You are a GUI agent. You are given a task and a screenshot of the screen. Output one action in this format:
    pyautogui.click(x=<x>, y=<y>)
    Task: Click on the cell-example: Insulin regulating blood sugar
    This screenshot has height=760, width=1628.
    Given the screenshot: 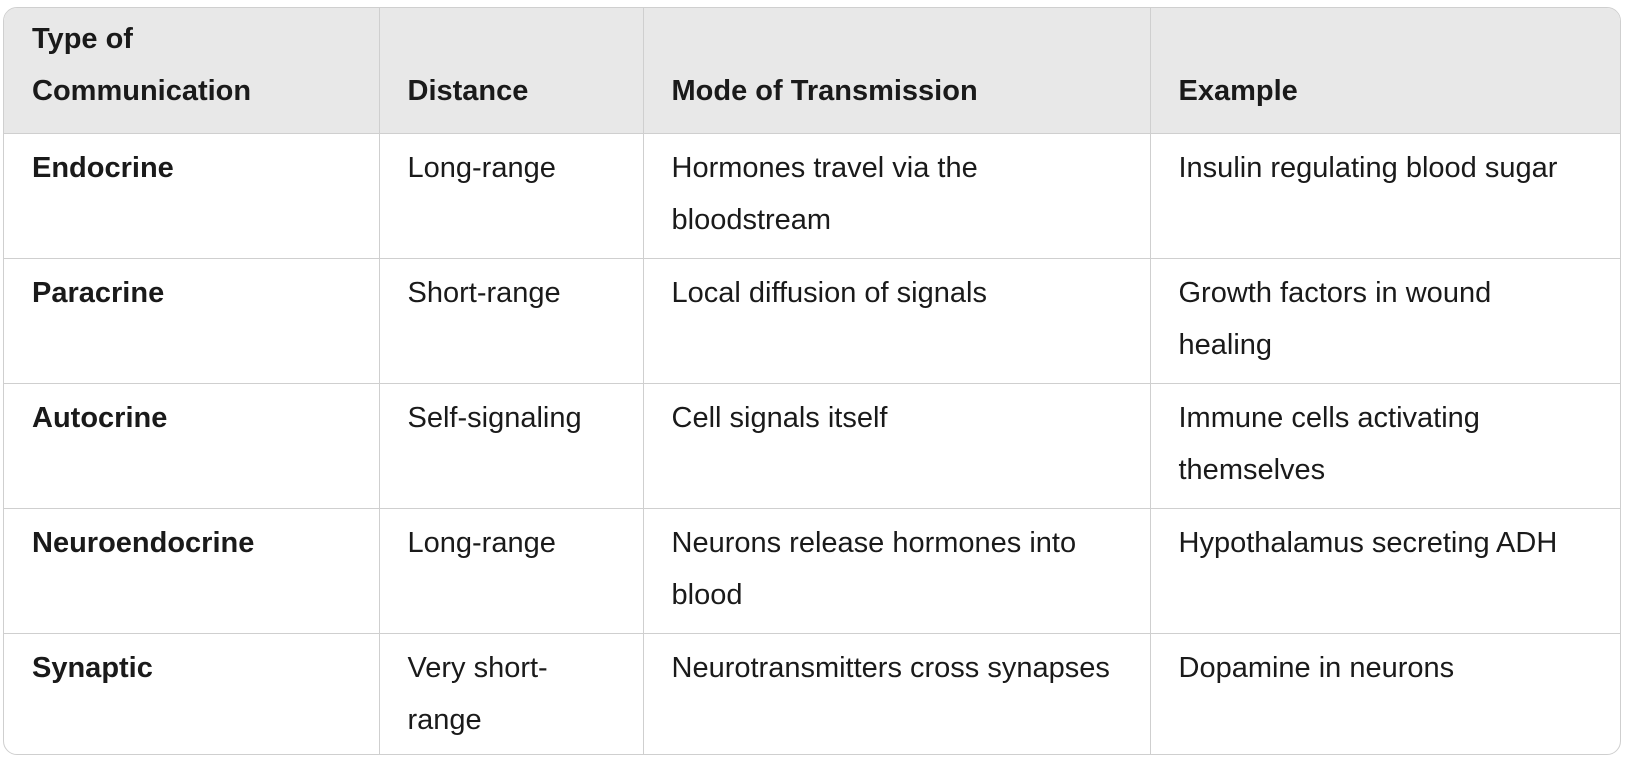 What is the action you would take?
    pyautogui.click(x=1385, y=196)
    